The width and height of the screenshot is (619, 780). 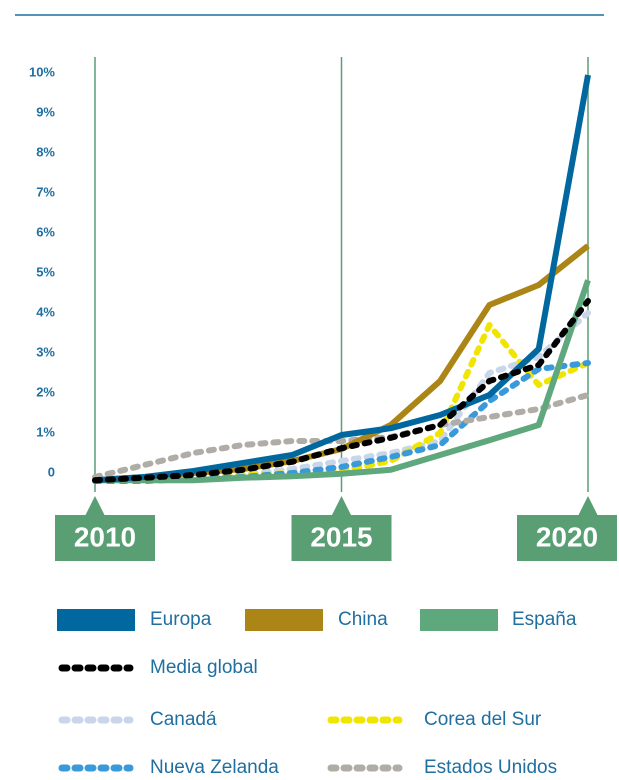 I want to click on legend-label: Europa, so click(x=181, y=619).